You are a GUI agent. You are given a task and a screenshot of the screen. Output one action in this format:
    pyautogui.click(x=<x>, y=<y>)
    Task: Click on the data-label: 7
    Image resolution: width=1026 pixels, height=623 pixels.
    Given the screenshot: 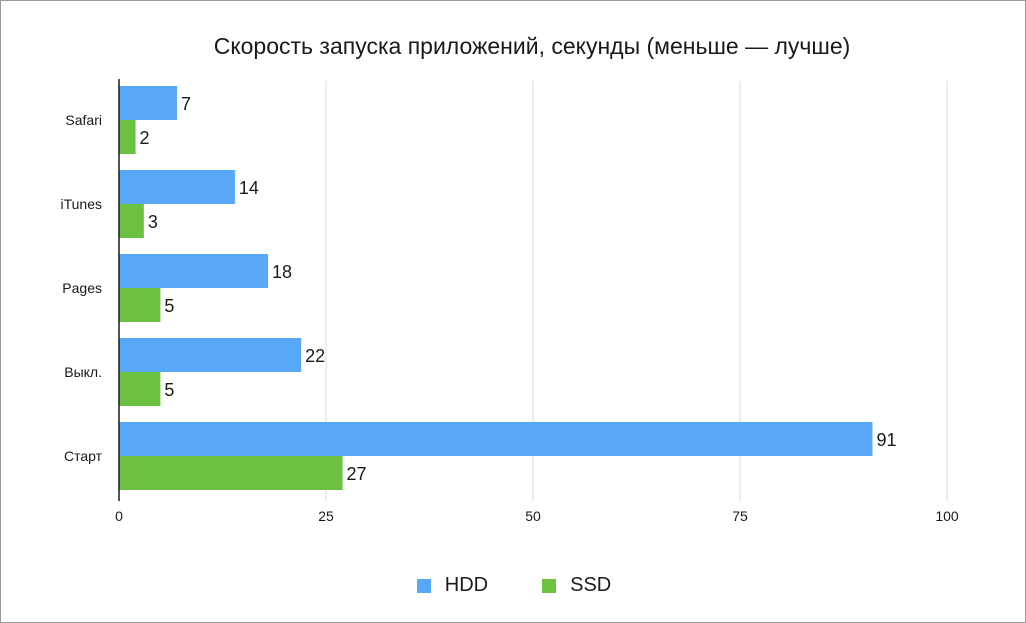 What is the action you would take?
    pyautogui.click(x=186, y=104)
    